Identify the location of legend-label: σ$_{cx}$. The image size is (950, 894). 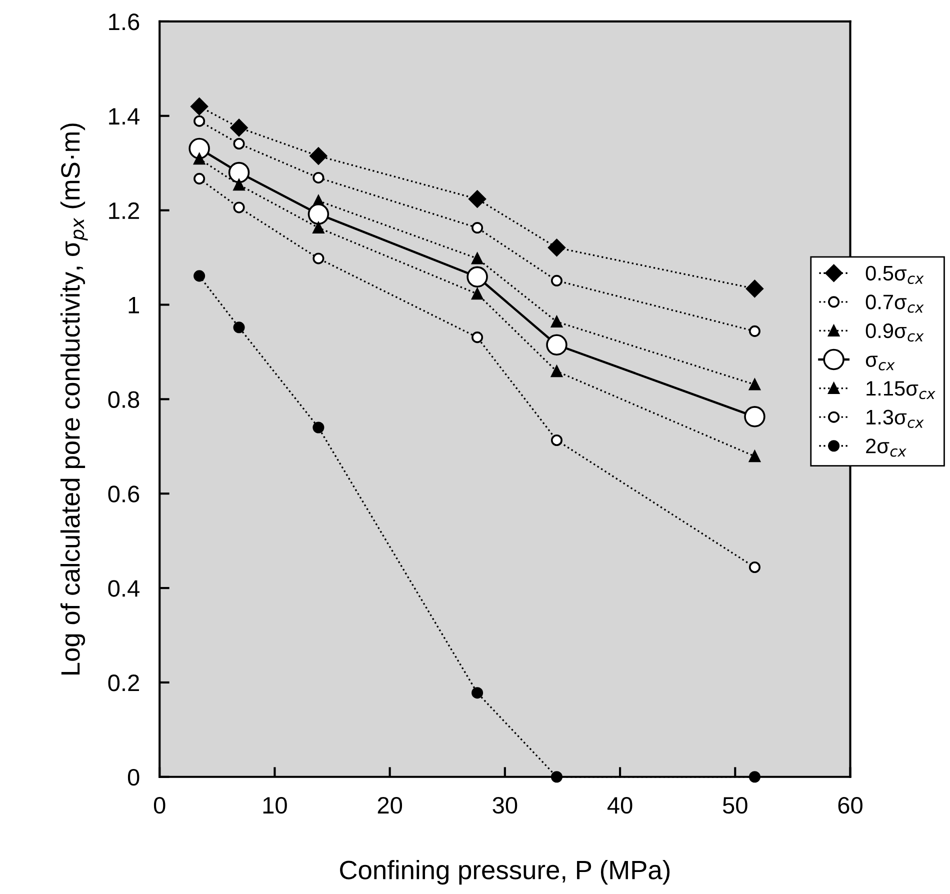
(880, 363).